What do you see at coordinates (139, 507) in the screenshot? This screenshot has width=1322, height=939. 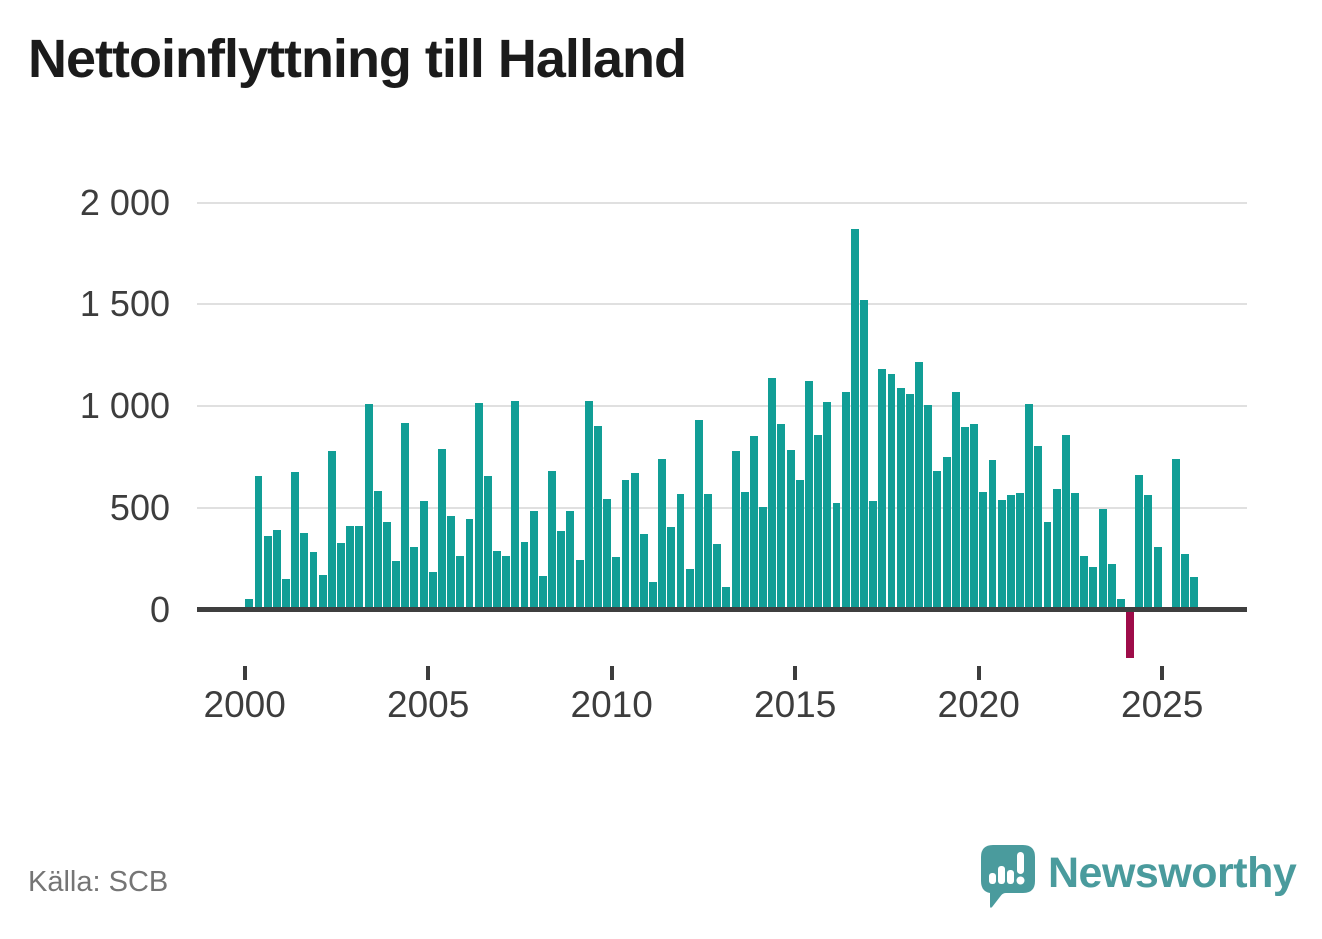 I see `y-axis-label: 500` at bounding box center [139, 507].